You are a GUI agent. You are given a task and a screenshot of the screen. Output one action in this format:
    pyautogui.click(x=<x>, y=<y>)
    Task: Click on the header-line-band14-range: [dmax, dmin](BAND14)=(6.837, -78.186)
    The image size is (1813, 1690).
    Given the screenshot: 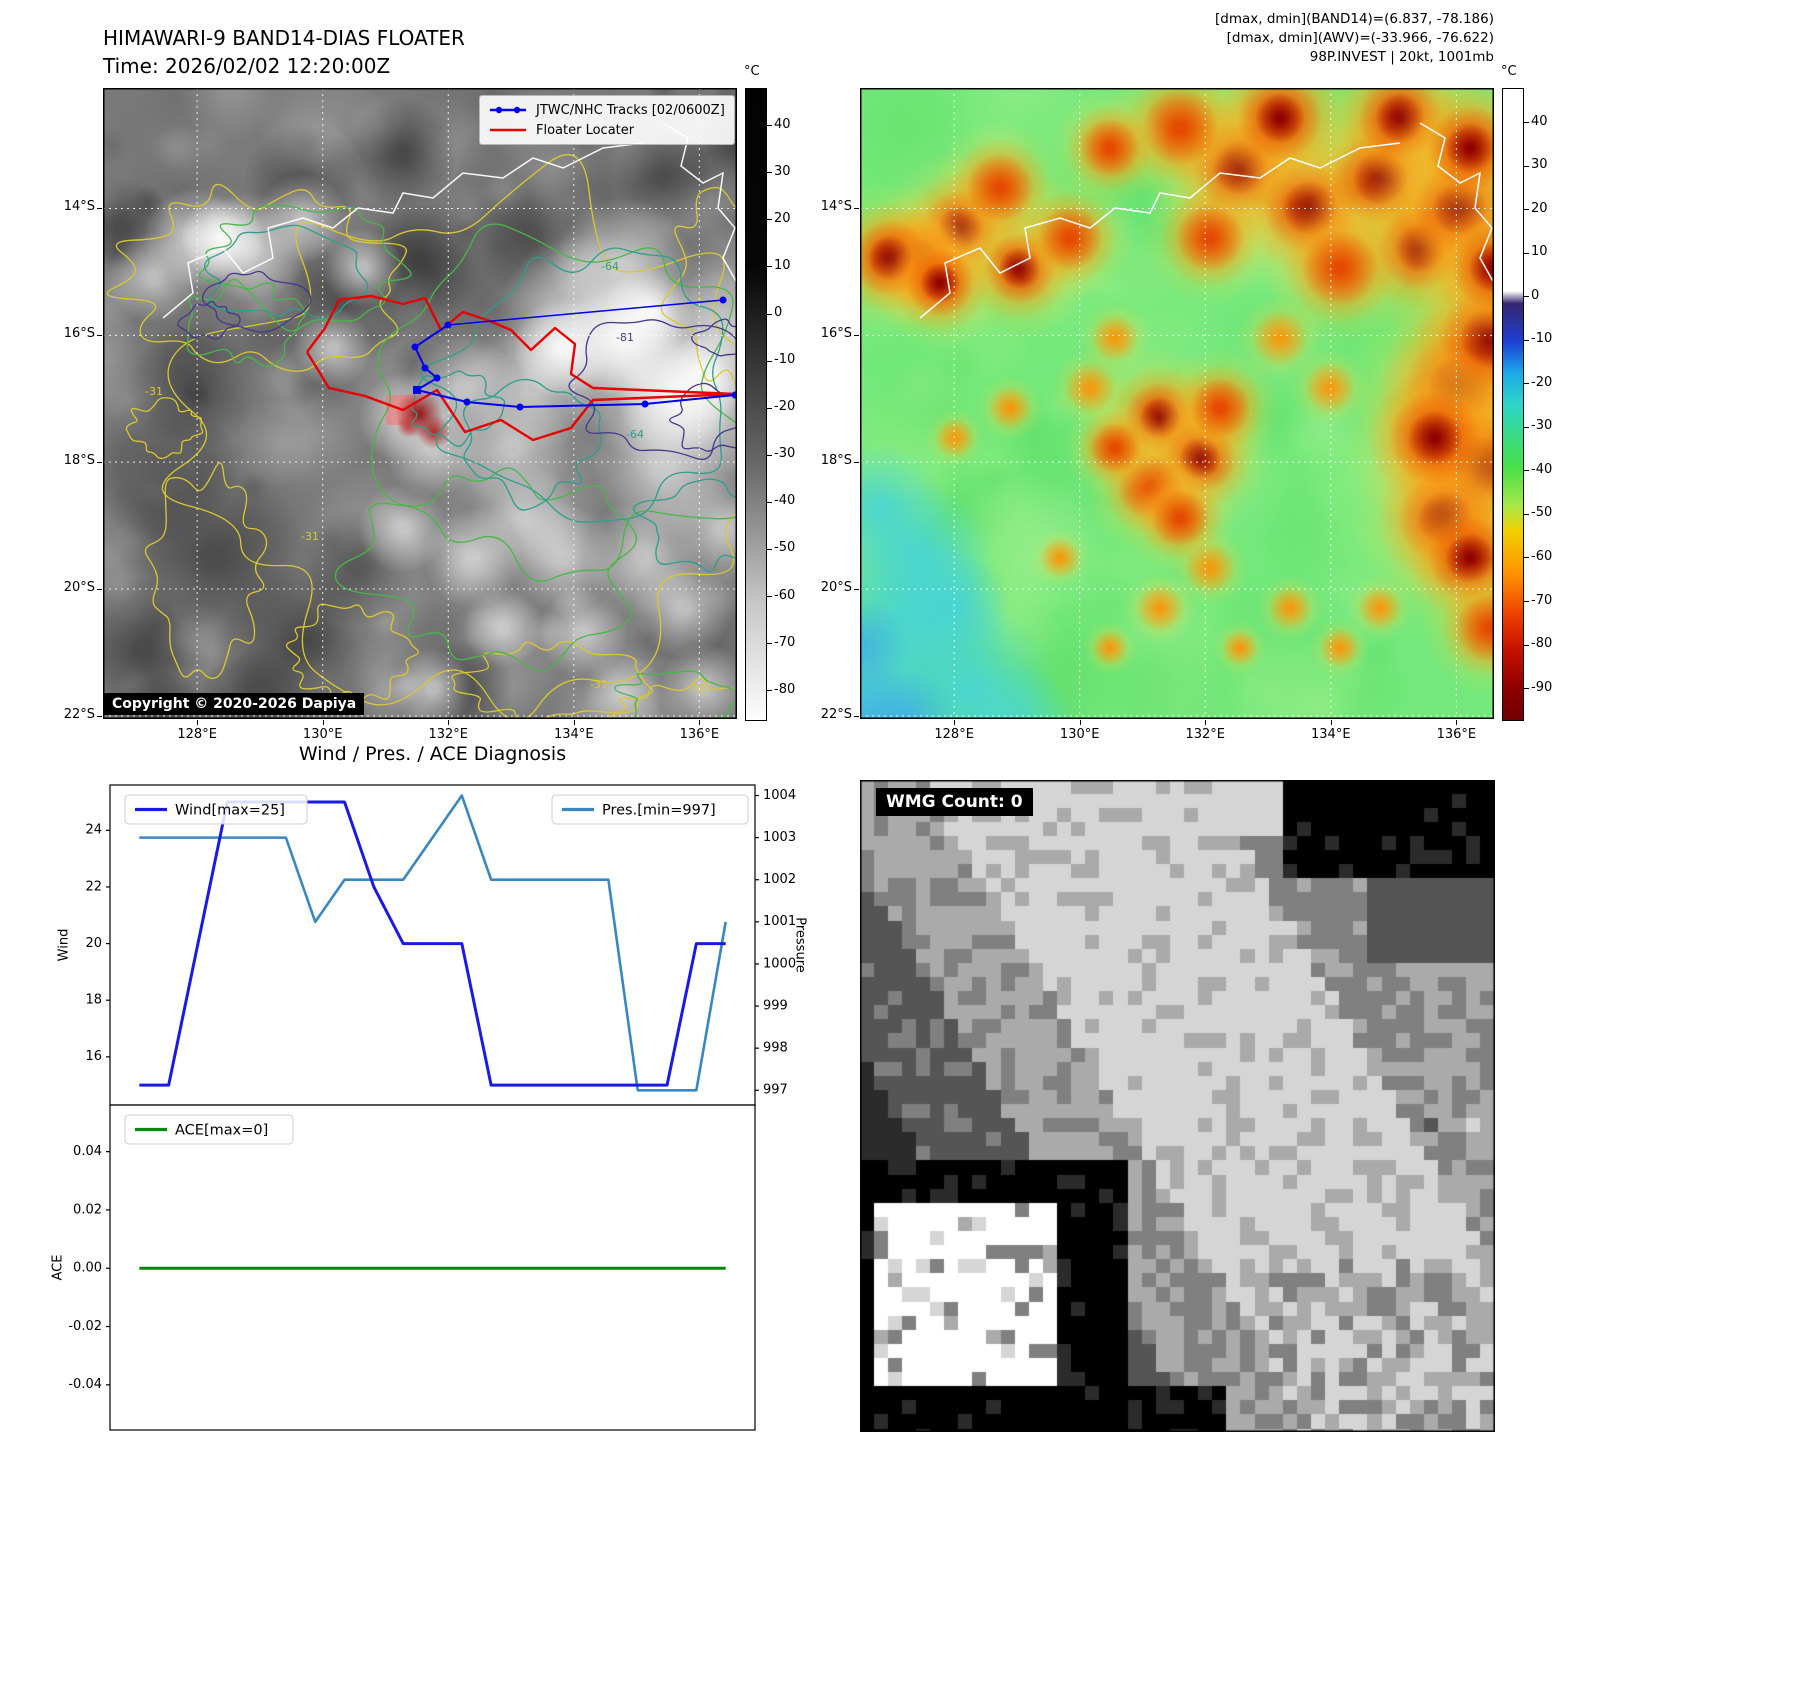 What is the action you would take?
    pyautogui.click(x=1354, y=19)
    